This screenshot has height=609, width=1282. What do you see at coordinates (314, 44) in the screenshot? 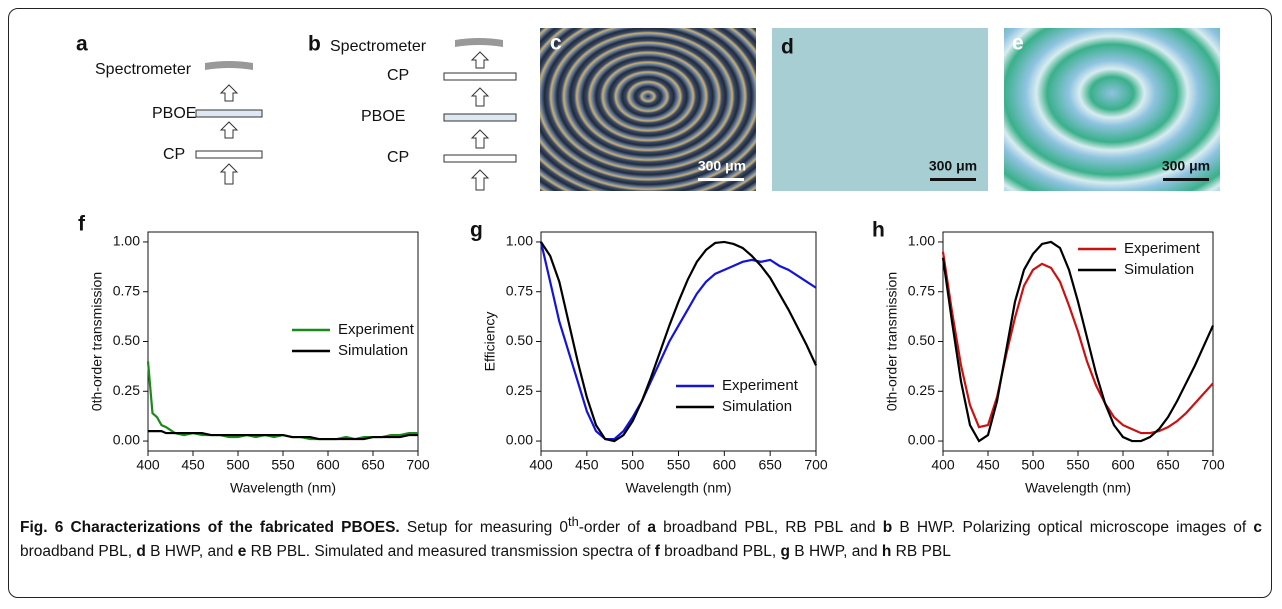
I see `panel-label: b` at bounding box center [314, 44].